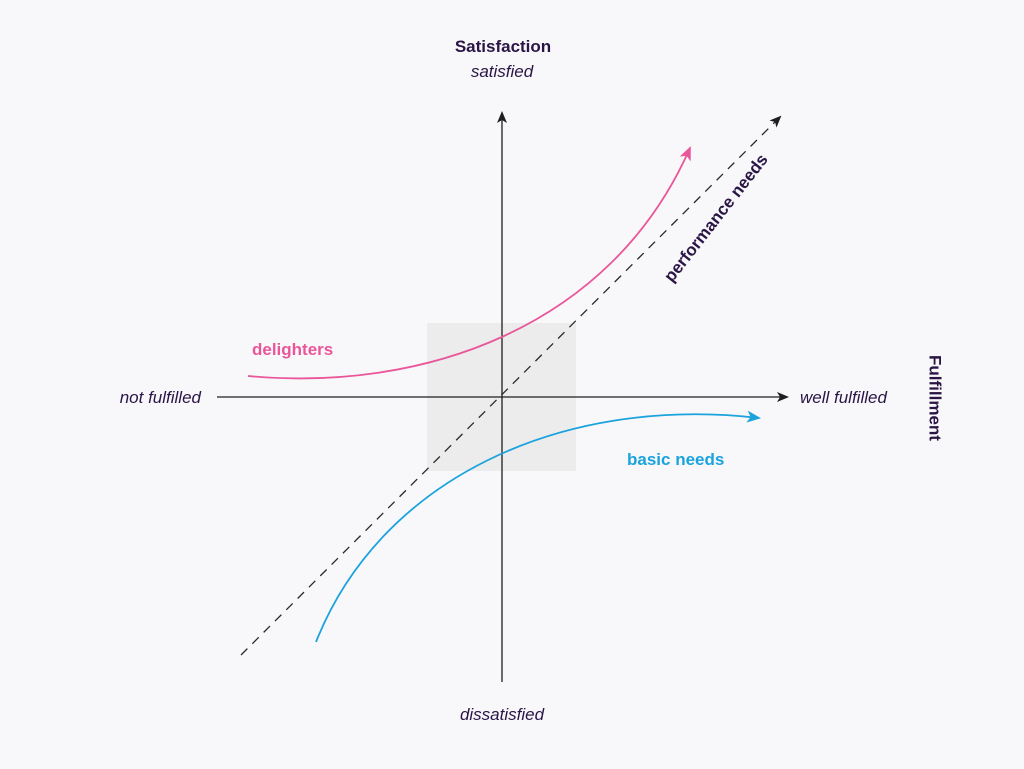 This screenshot has height=769, width=1024. I want to click on y-axis-title: Satisfaction, so click(503, 46).